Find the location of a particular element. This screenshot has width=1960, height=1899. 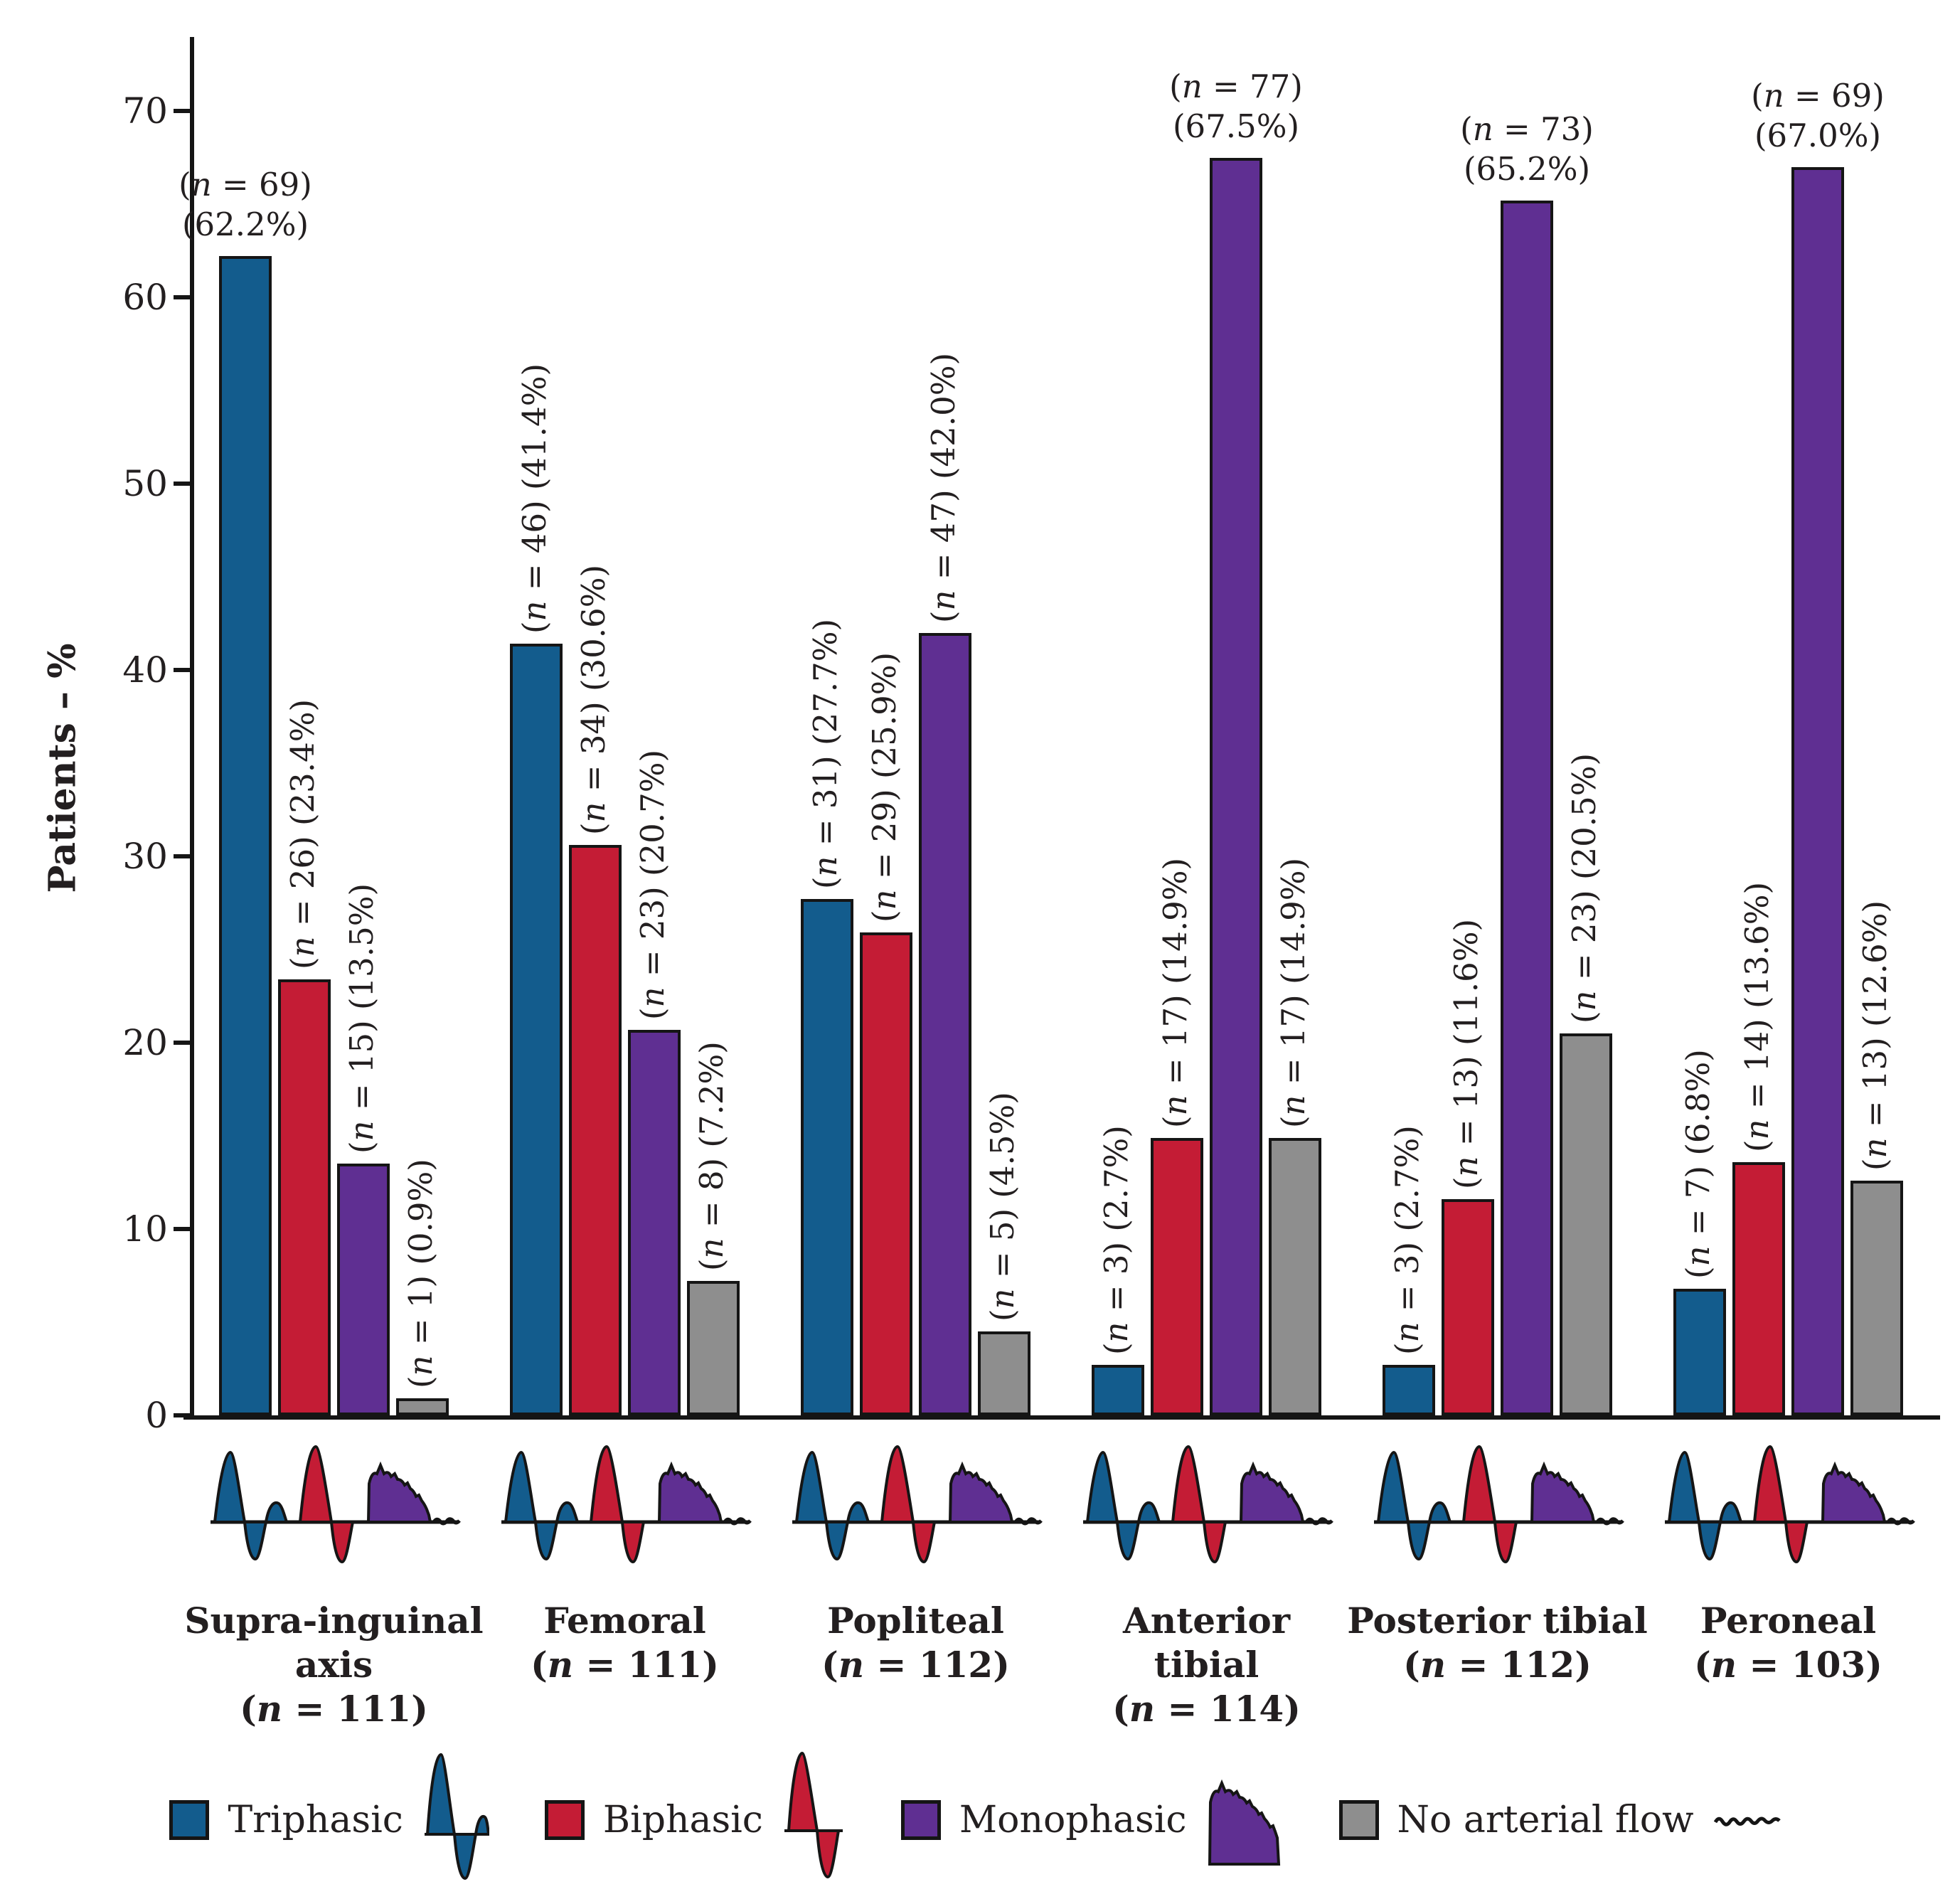

triphasic-wave-icon is located at coordinates (455, 1820).